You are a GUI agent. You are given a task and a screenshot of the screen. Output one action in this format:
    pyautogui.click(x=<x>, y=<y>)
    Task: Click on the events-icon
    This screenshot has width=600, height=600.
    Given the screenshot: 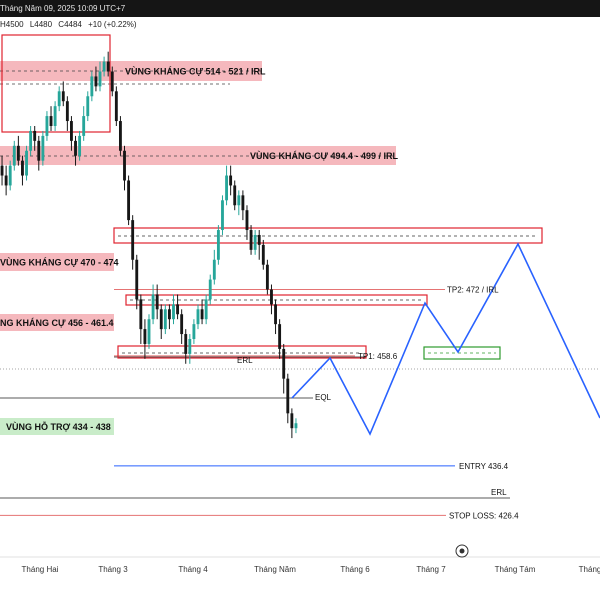 What is the action you would take?
    pyautogui.click(x=462, y=551)
    